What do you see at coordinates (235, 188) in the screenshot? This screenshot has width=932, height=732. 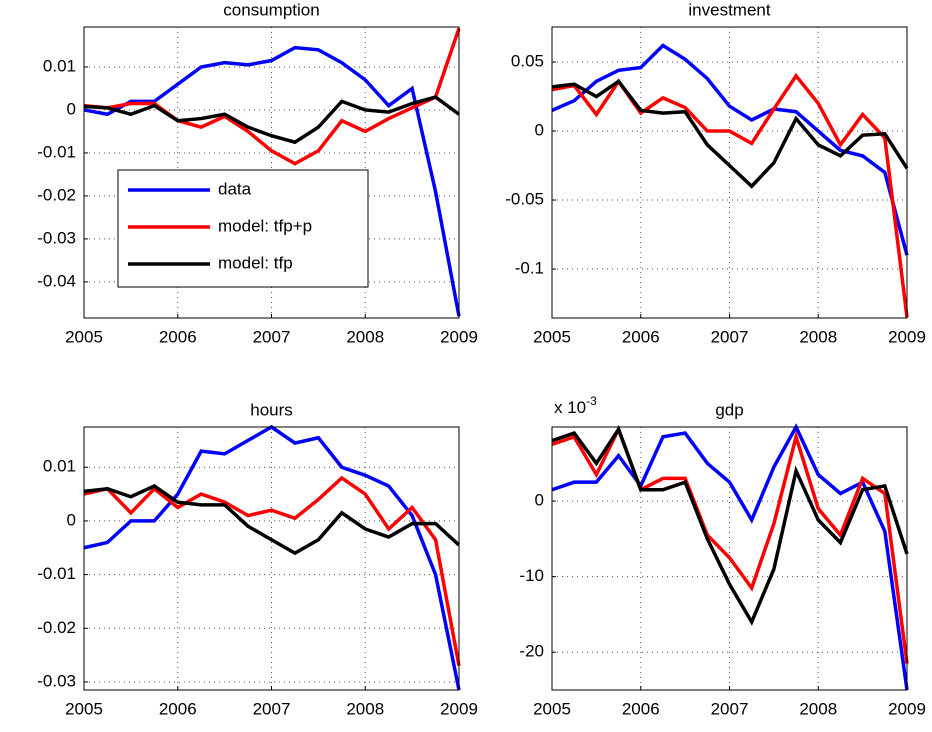 I see `legend-label: data` at bounding box center [235, 188].